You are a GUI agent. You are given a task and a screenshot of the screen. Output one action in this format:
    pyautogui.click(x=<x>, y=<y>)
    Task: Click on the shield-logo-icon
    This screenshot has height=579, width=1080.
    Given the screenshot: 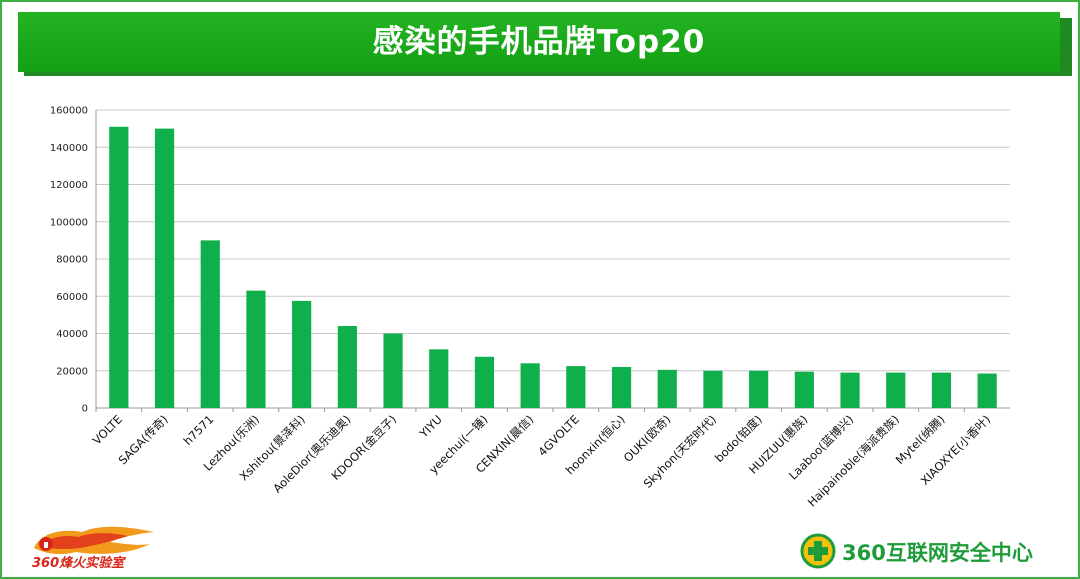 What is the action you would take?
    pyautogui.click(x=818, y=551)
    